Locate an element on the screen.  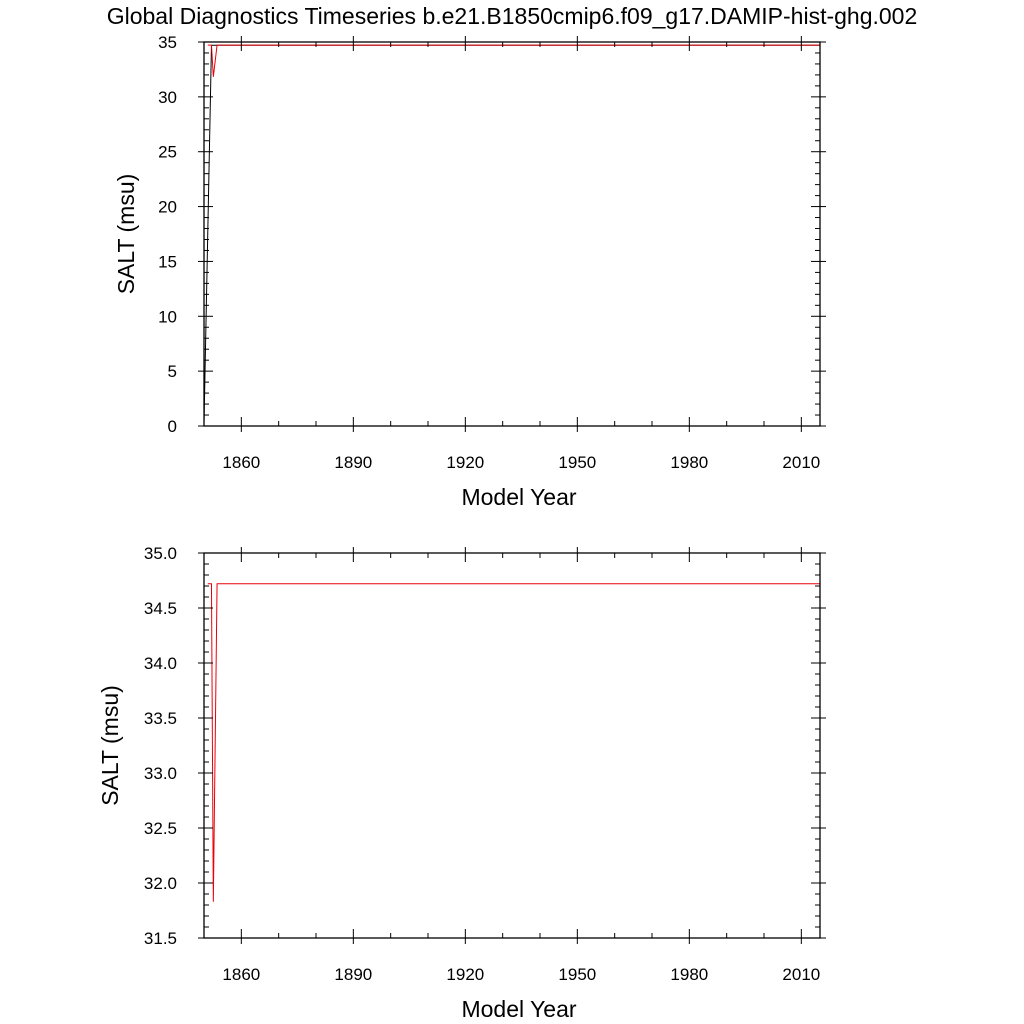
y-tick-label: 10 is located at coordinates (167, 316).